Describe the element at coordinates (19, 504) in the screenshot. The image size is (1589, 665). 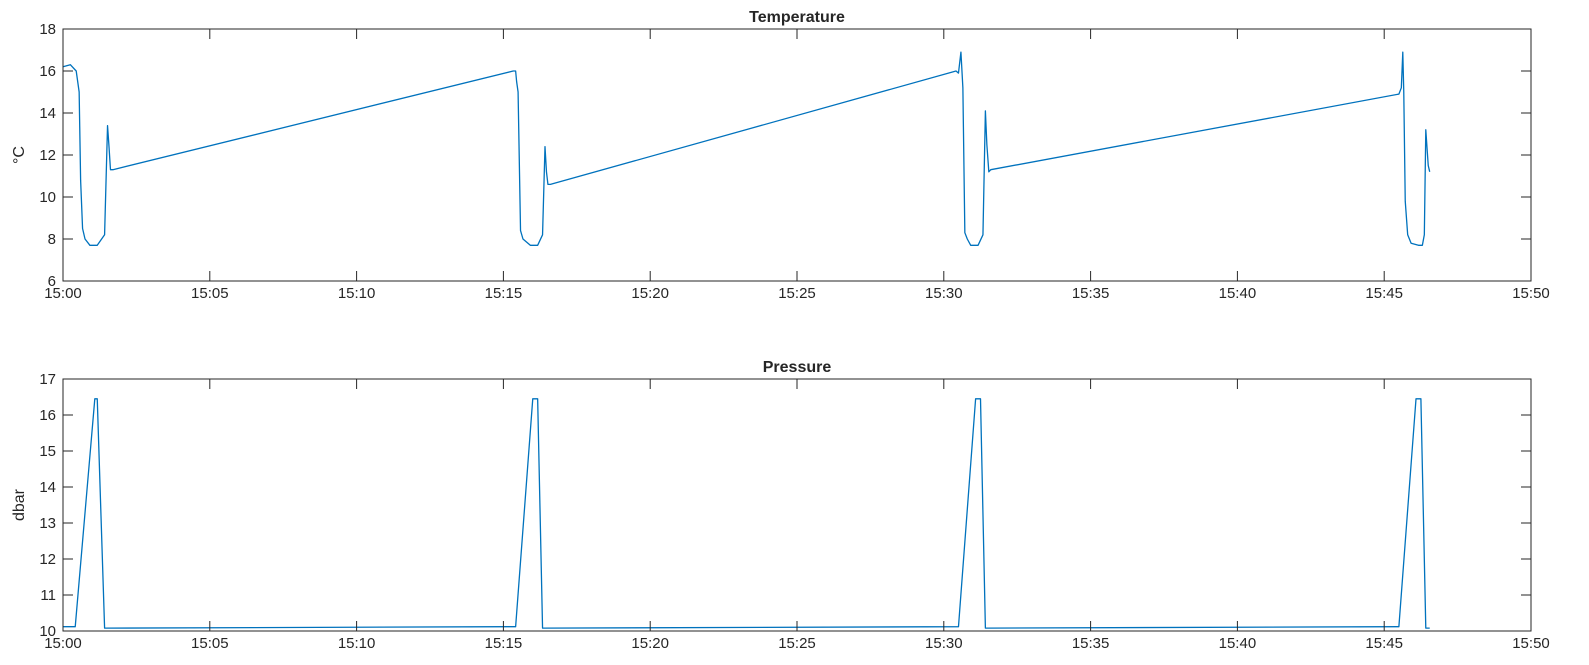
I see `pressure-ylabel: dbar` at that location.